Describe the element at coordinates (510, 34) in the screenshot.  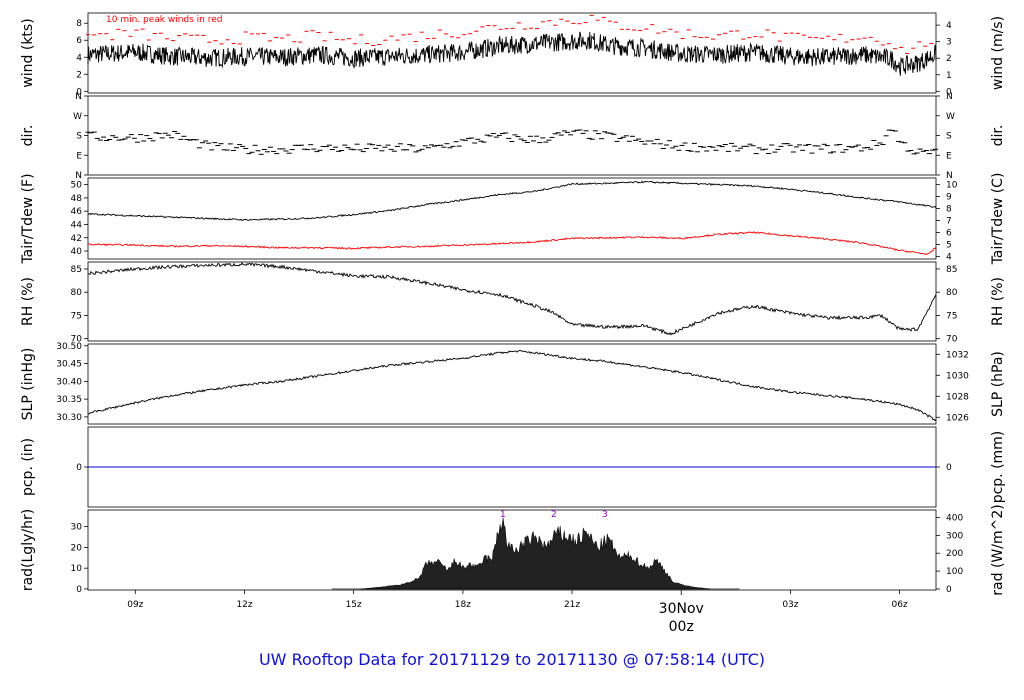
I see `series-wind-peak` at that location.